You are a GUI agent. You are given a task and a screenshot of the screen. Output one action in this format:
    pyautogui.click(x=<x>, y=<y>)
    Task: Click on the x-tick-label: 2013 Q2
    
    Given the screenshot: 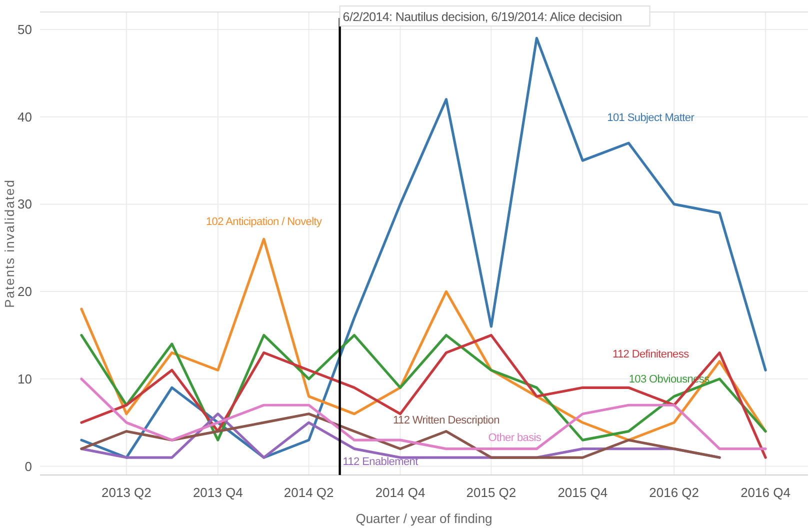 What is the action you would take?
    pyautogui.click(x=127, y=492)
    